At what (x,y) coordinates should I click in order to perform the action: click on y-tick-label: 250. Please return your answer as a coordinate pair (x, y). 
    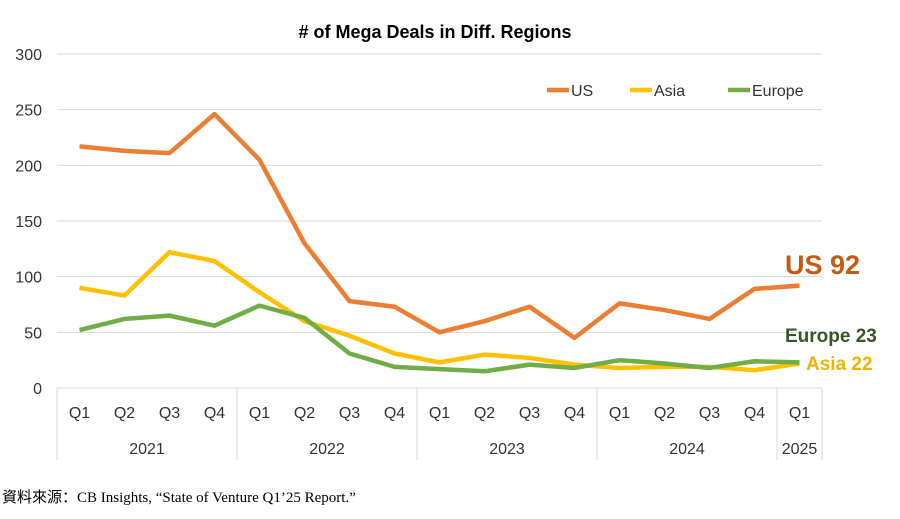
    Looking at the image, I should click on (28, 111).